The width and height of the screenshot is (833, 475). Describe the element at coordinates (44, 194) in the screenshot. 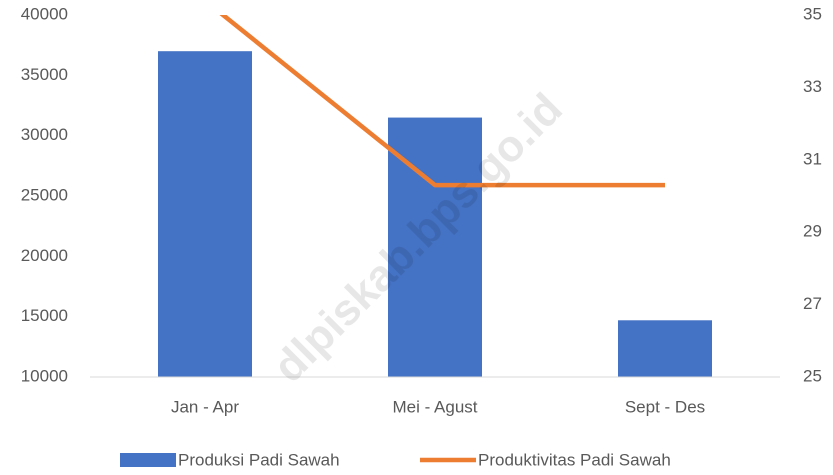

I see `y-tick-label: 25000` at that location.